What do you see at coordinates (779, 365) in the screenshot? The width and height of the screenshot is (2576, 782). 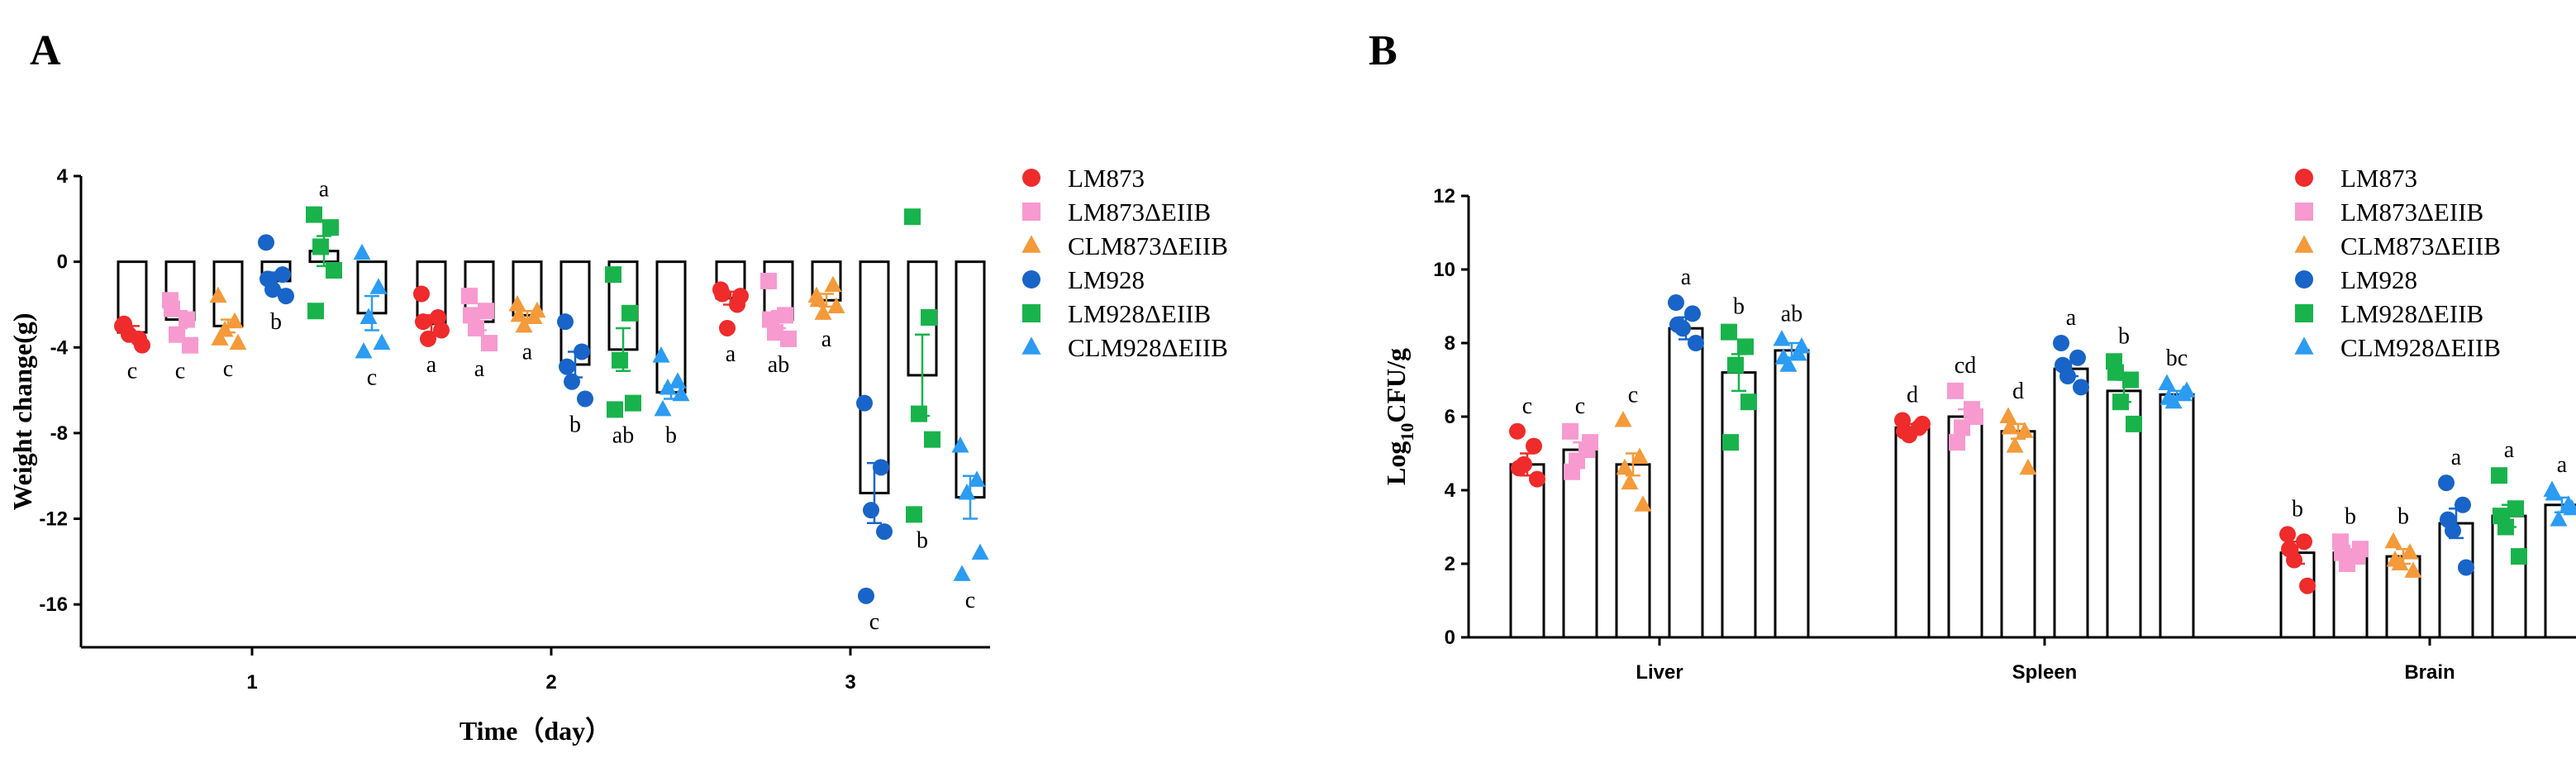 I see `a-sig-letter: ab` at bounding box center [779, 365].